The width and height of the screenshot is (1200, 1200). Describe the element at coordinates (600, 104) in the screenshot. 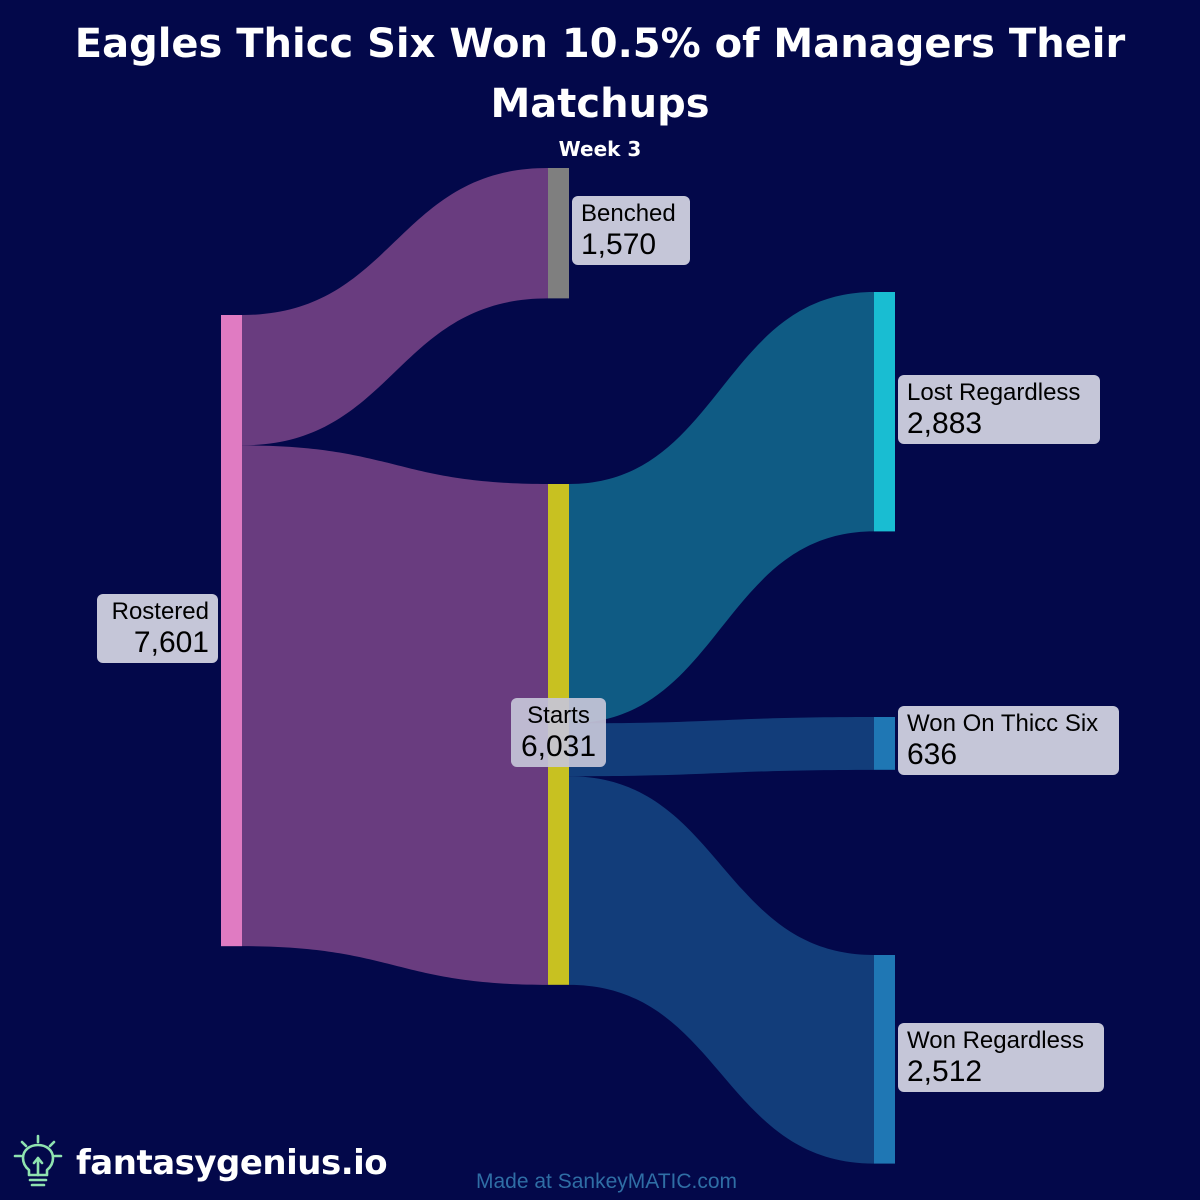

I see `title-line-2: Matchups` at that location.